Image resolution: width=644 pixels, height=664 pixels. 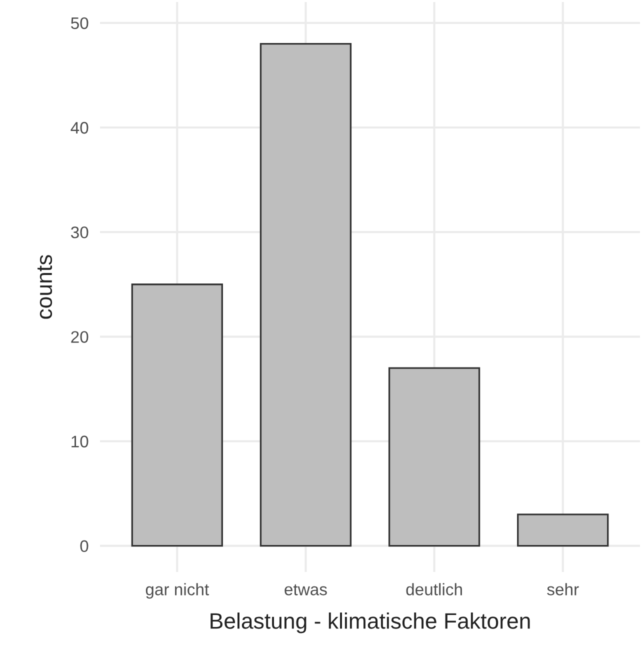 What do you see at coordinates (305, 590) in the screenshot?
I see `x-tick-label: etwas` at bounding box center [305, 590].